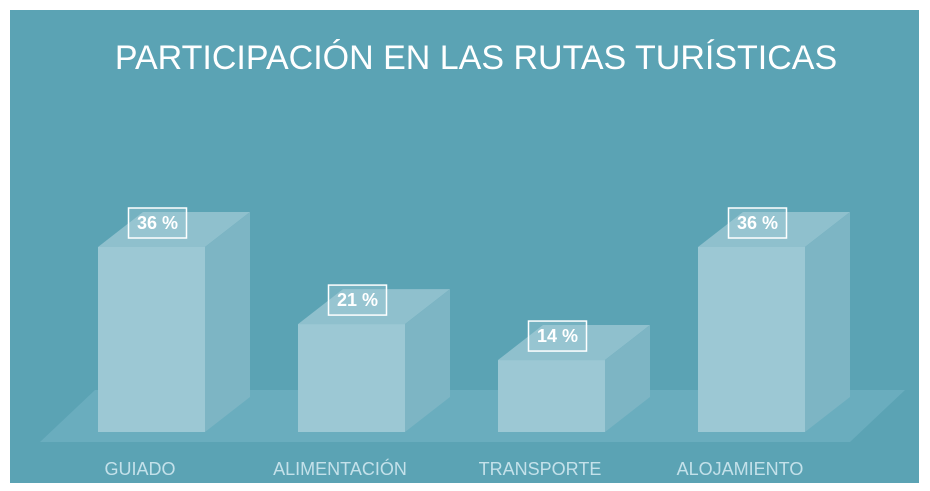 The image size is (930, 491). What do you see at coordinates (540, 469) in the screenshot?
I see `x-tick-label: TRANSPORTE` at bounding box center [540, 469].